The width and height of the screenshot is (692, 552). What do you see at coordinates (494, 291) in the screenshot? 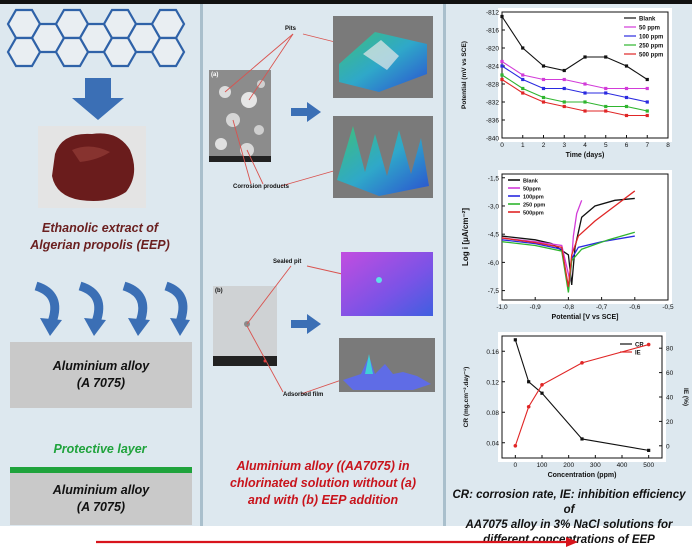
I see `y-tick-label: -7,5` at bounding box center [494, 291].